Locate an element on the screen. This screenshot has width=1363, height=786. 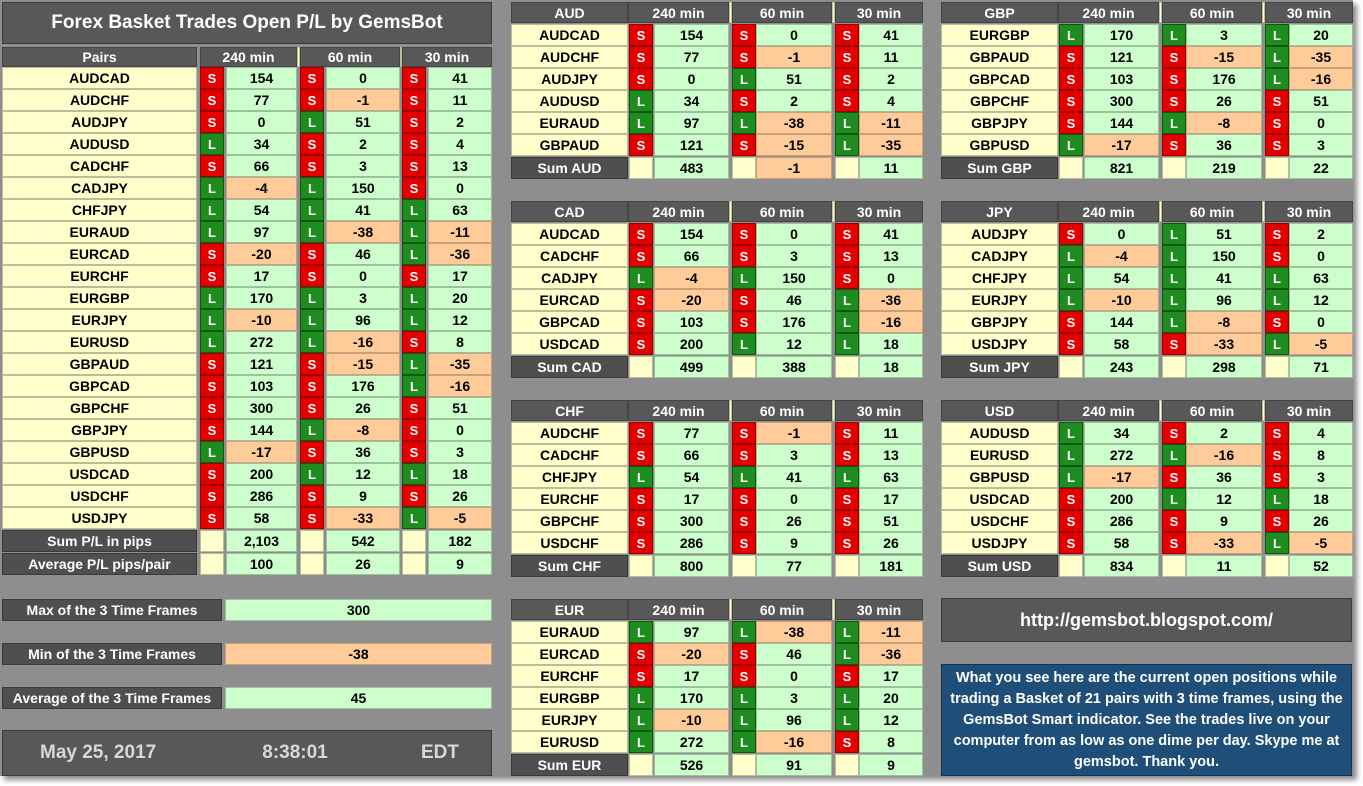
currency-sum-value: 483 is located at coordinates (691, 168).